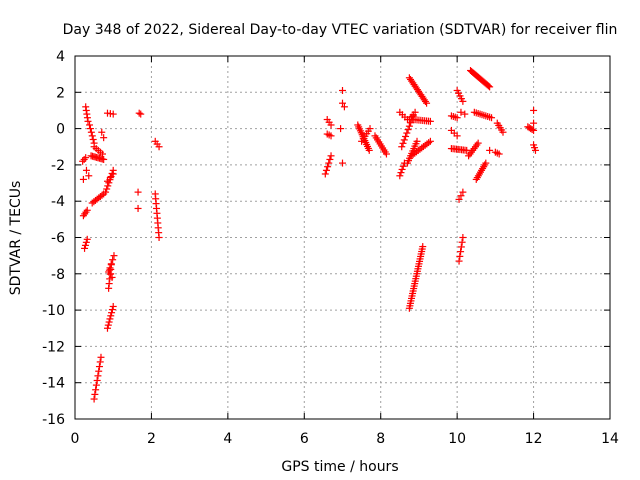  I want to click on y-axis-label: SDTVAR / TECUs, so click(16, 238).